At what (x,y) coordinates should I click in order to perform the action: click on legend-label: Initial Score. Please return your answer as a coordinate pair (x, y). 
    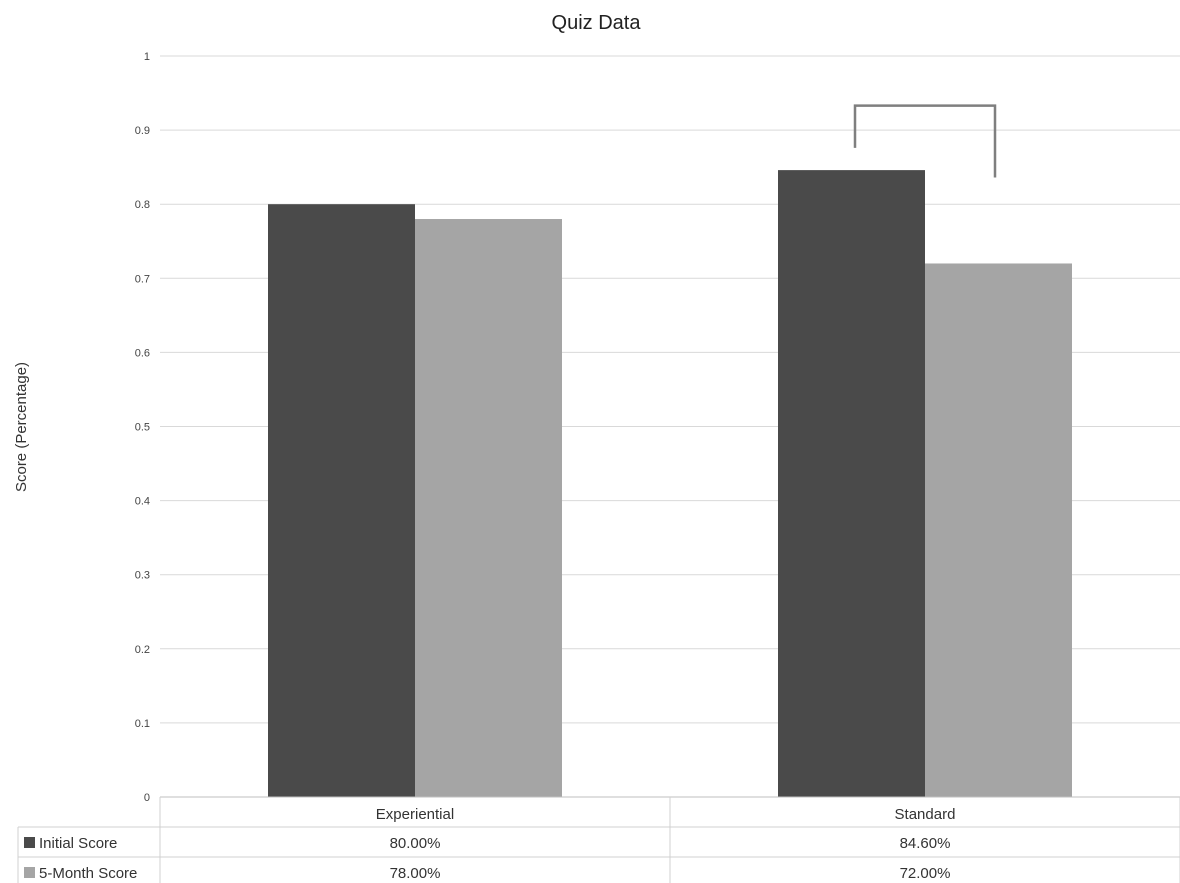
    Looking at the image, I should click on (78, 843).